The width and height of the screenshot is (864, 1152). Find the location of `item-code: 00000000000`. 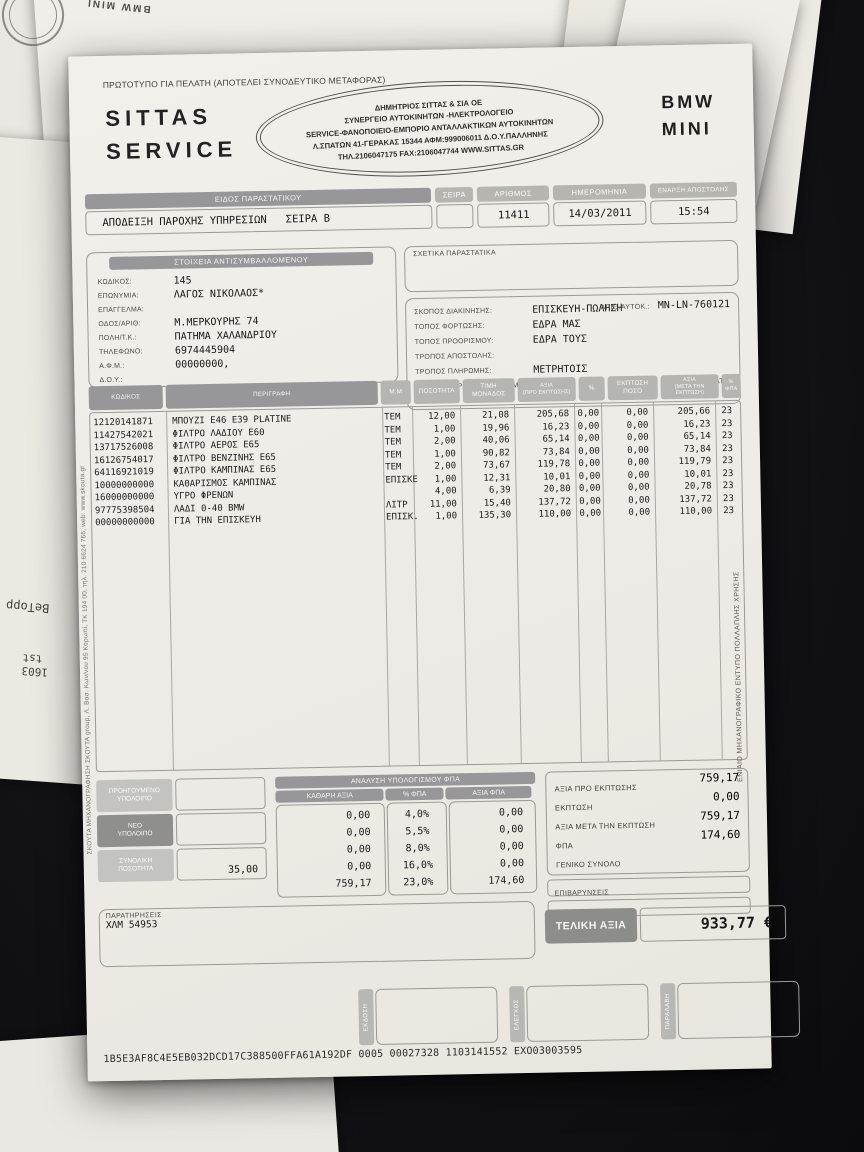

item-code: 00000000000 is located at coordinates (125, 523).